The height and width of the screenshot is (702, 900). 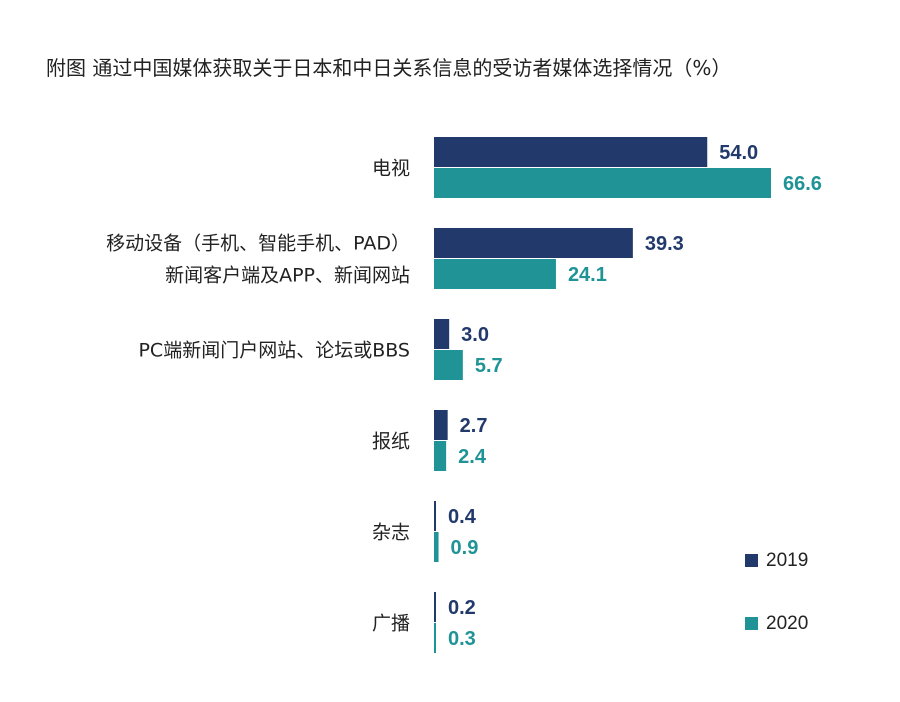 I want to click on data-label: 5.7, so click(x=489, y=366).